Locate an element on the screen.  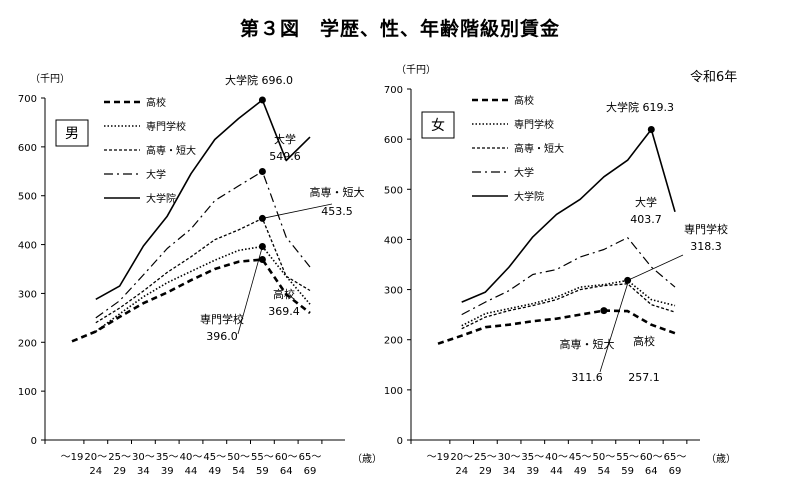
annotation-value: 453.5 is located at coordinates (337, 211).